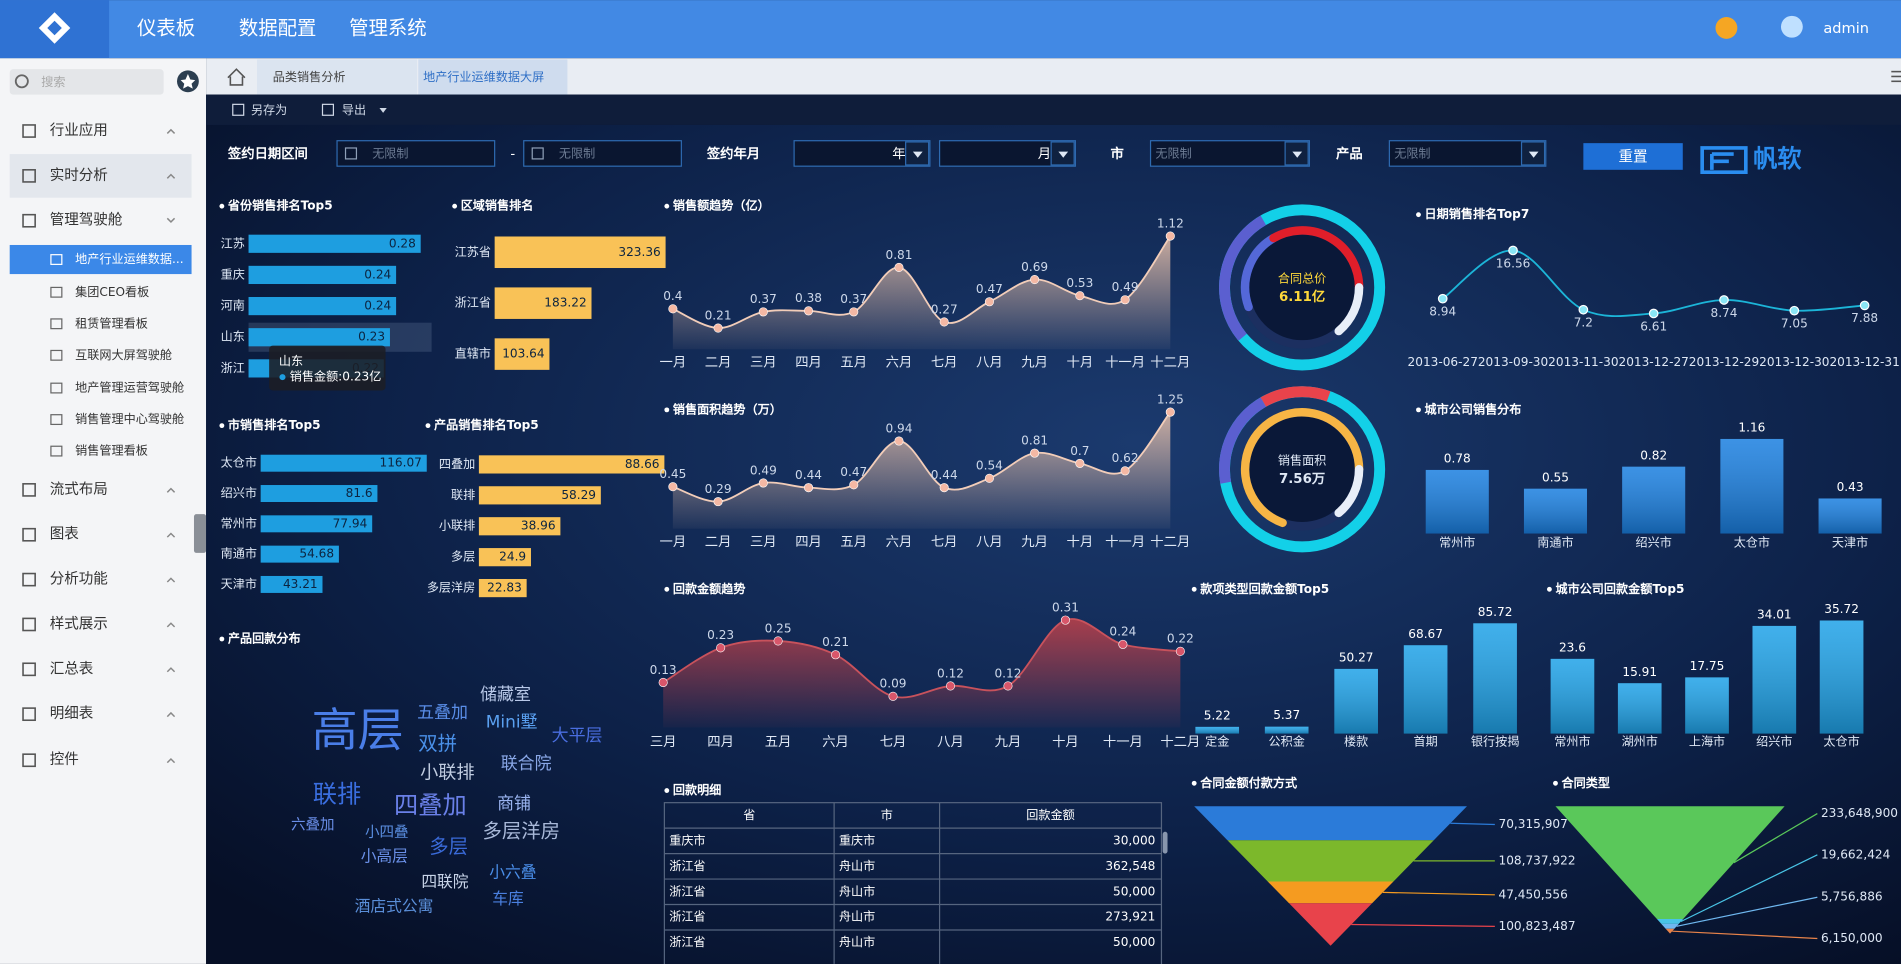 This screenshot has height=964, width=1901. Describe the element at coordinates (673, 296) in the screenshot. I see `value-label: 0.4` at that location.